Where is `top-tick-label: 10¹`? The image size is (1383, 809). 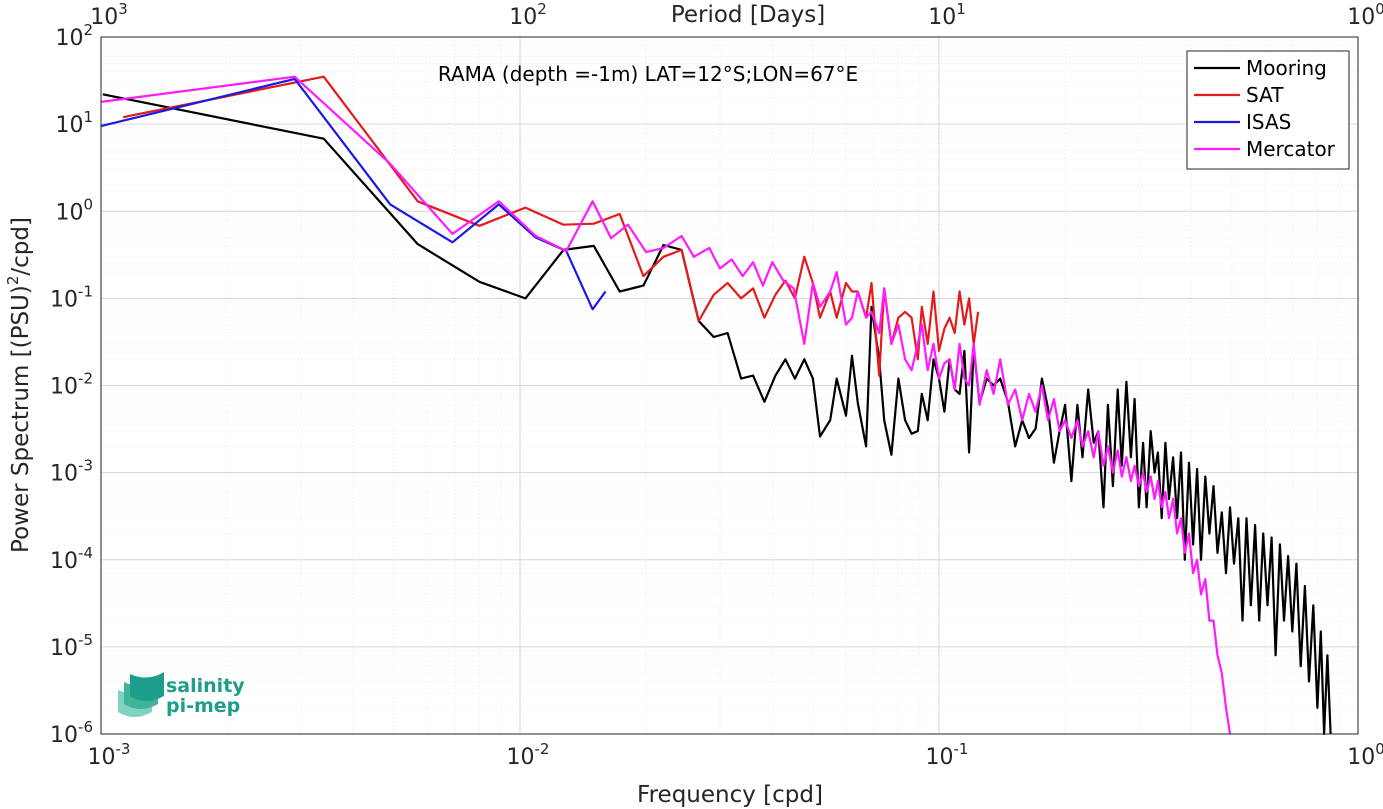 top-tick-label: 10¹ is located at coordinates (947, 15).